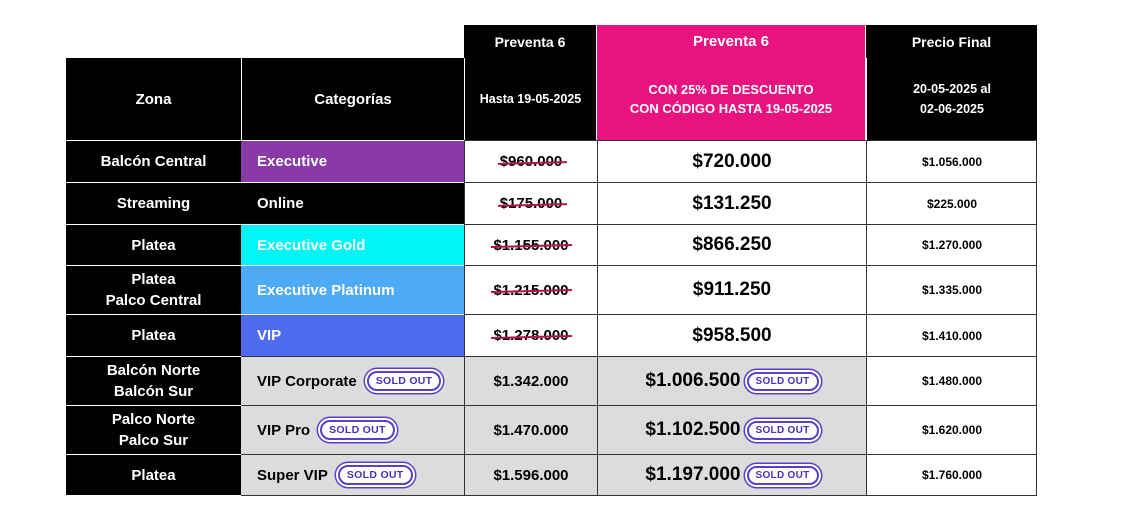 This screenshot has width=1123, height=515. What do you see at coordinates (530, 41) in the screenshot?
I see `preventa-header: Preventa 6` at bounding box center [530, 41].